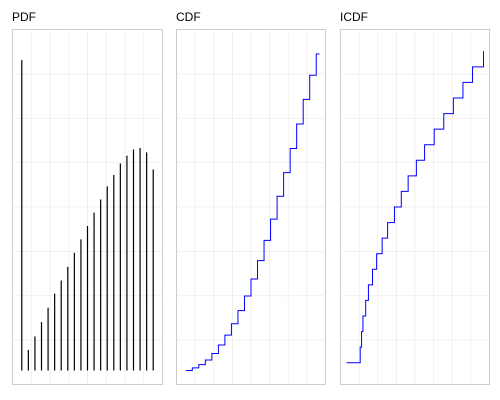 The image size is (500, 400). What do you see at coordinates (24, 17) in the screenshot?
I see `pdf-title: PDF` at bounding box center [24, 17].